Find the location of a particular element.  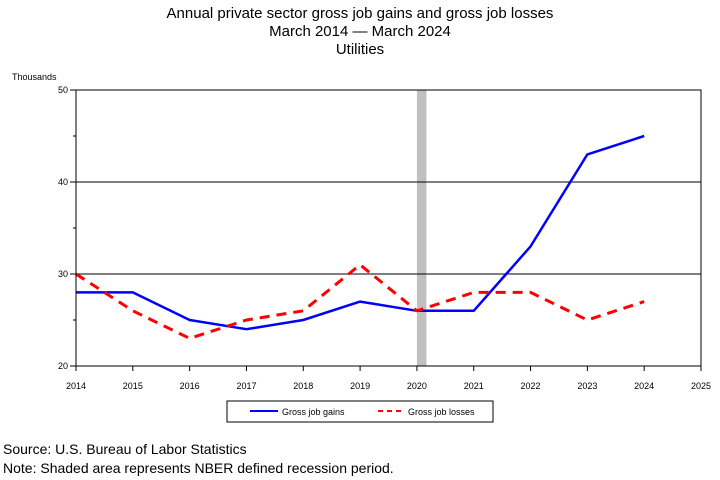

x-tick-label: 2017 is located at coordinates (246, 386).